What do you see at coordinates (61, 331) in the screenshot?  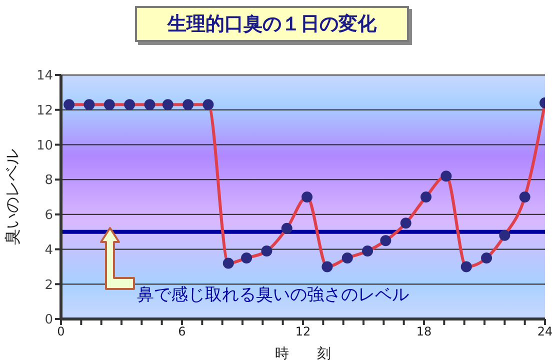 I see `x-tick-label: 0` at bounding box center [61, 331].